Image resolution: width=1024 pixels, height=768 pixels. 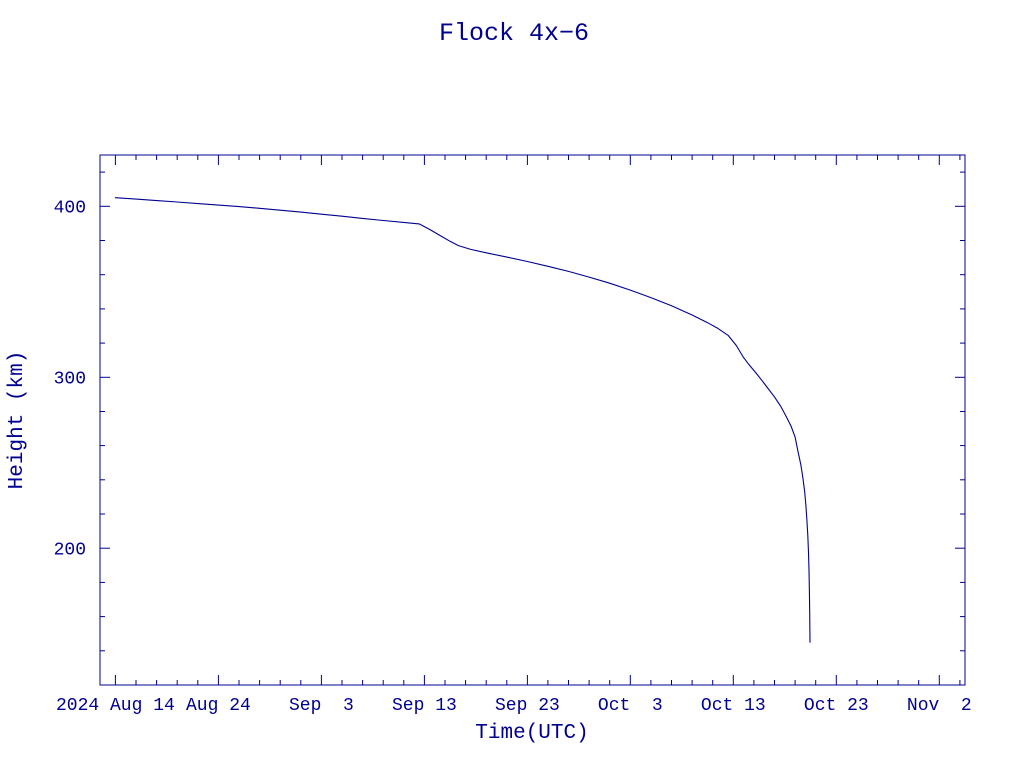 What do you see at coordinates (70, 551) in the screenshot?
I see `y-tick-label: 200` at bounding box center [70, 551].